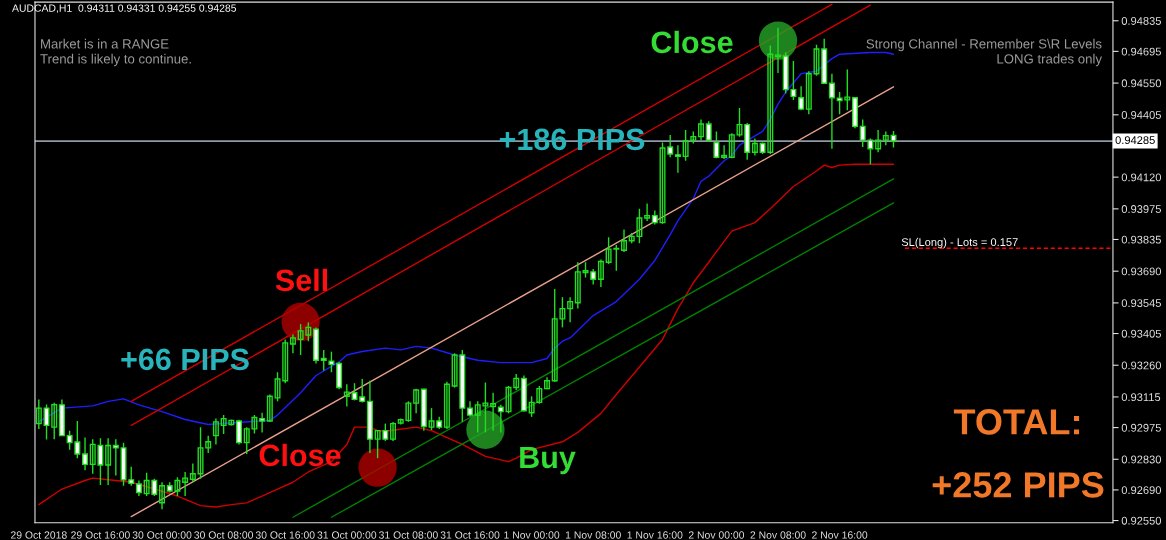 The height and width of the screenshot is (540, 1166). Describe the element at coordinates (105, 43) in the screenshot. I see `annotation: Market is in a RANGE` at that location.